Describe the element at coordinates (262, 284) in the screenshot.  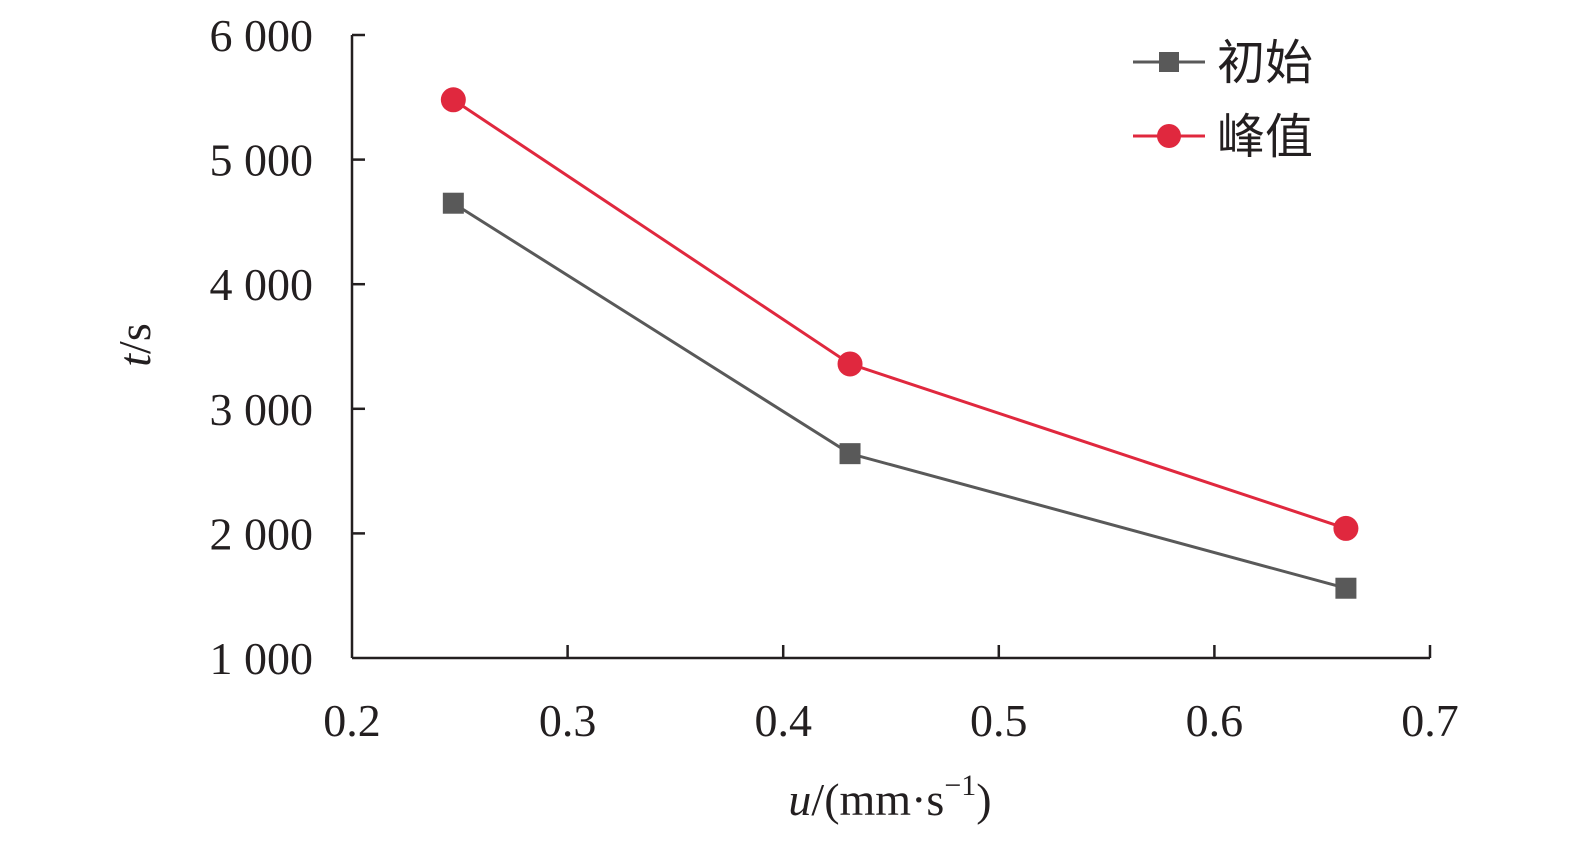
I see `y-tick-label: 4 000` at that location.